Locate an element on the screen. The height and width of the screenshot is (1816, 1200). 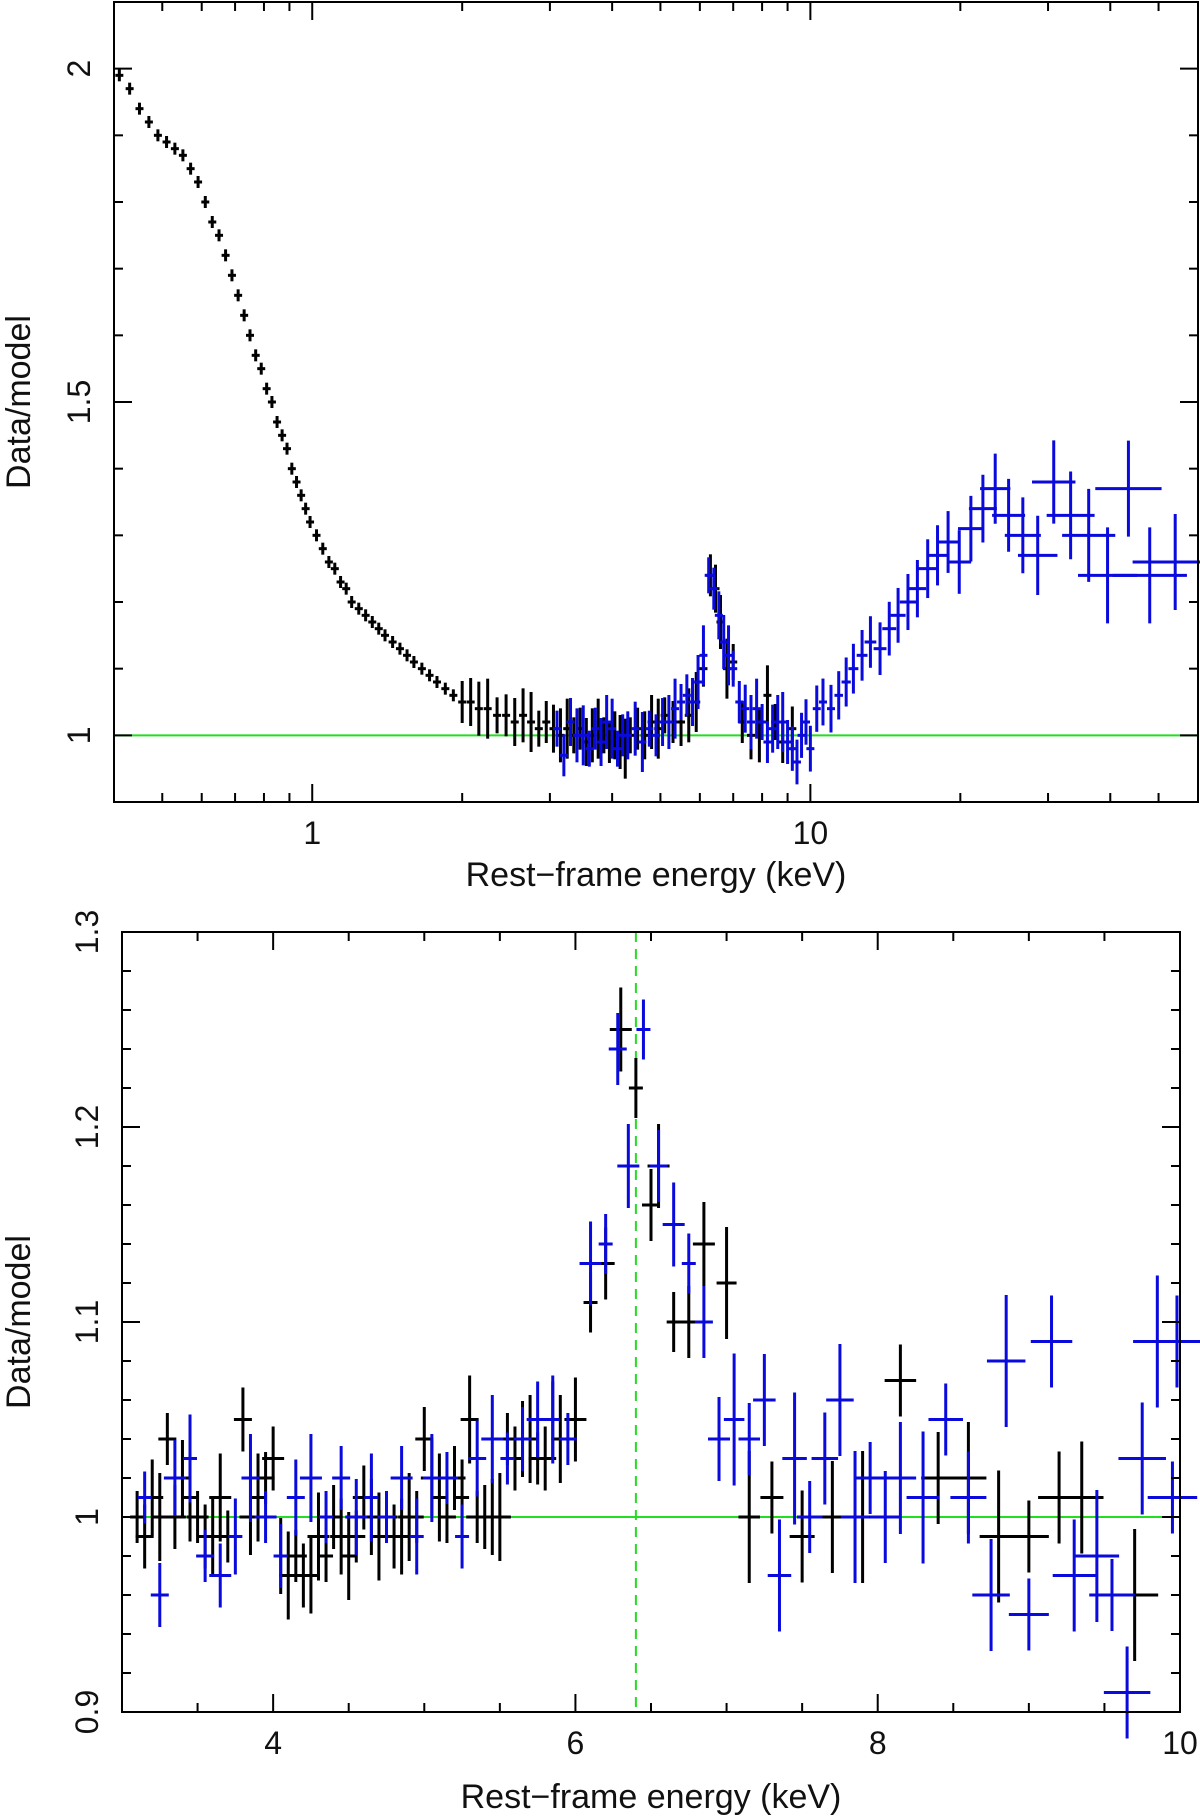
bottom-y-tick-label: 0.9 is located at coordinates (87, 1712).